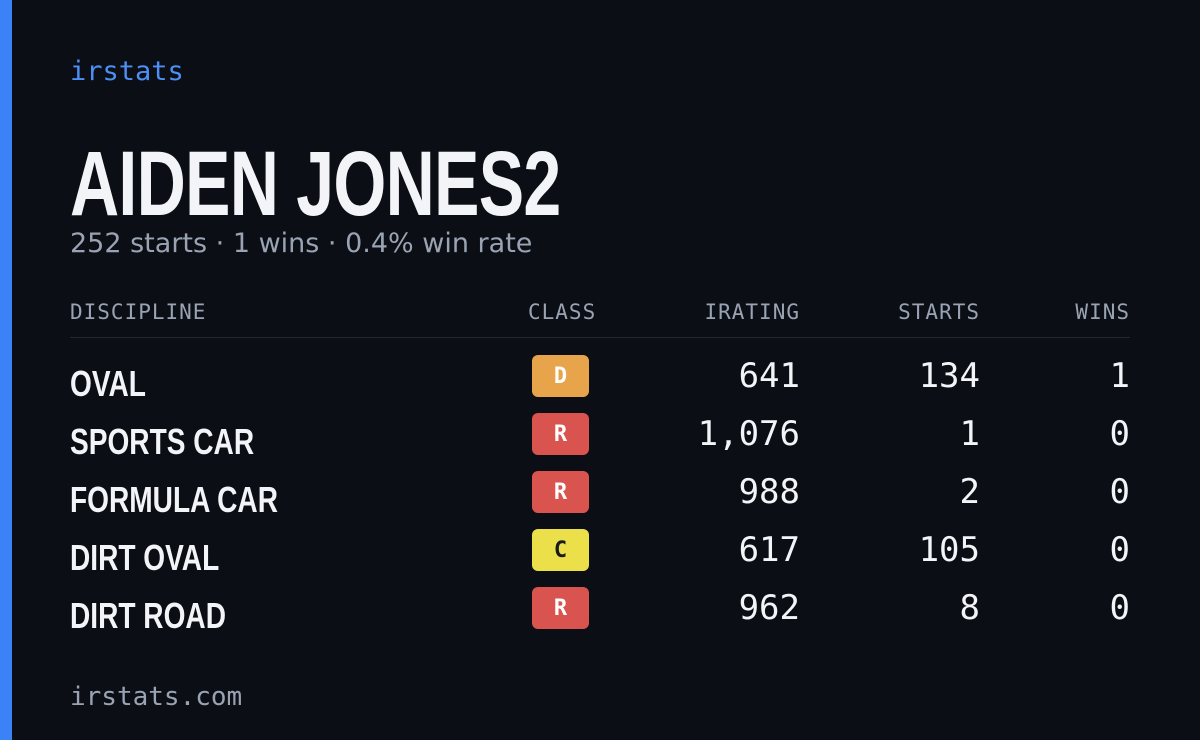 Image resolution: width=1200 pixels, height=740 pixels. What do you see at coordinates (560, 550) in the screenshot?
I see `class-badge: C` at bounding box center [560, 550].